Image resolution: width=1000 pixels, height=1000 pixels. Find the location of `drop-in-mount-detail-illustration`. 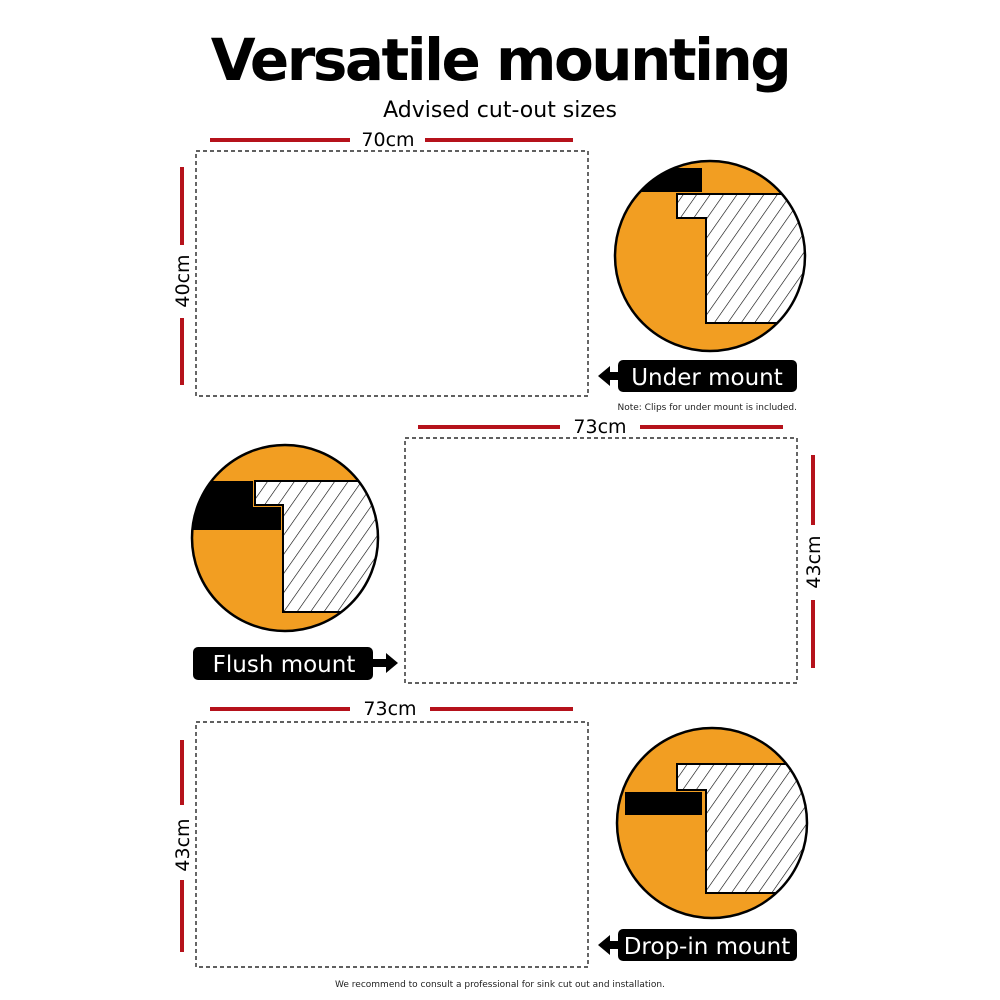

drop-in-mount-detail-illustration is located at coordinates (712, 823).